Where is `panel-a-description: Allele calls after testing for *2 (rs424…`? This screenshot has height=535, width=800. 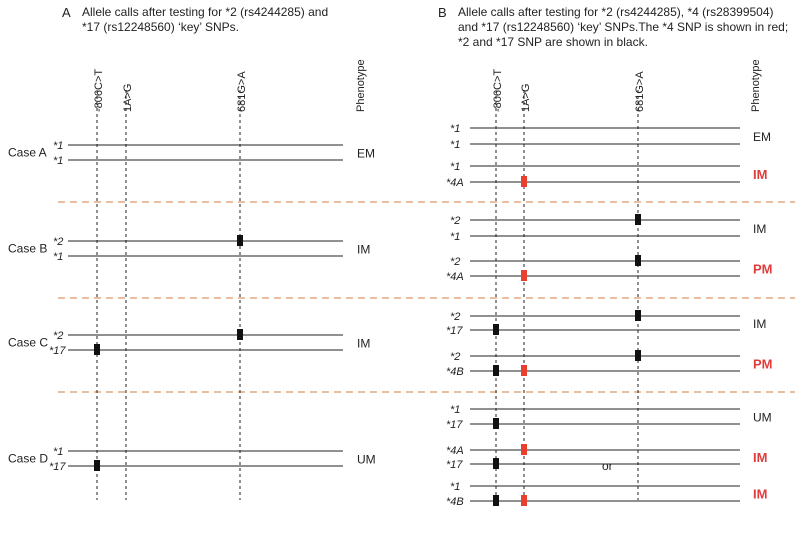 panel-a-description: Allele calls after testing for *2 (rs424… is located at coordinates (205, 20).